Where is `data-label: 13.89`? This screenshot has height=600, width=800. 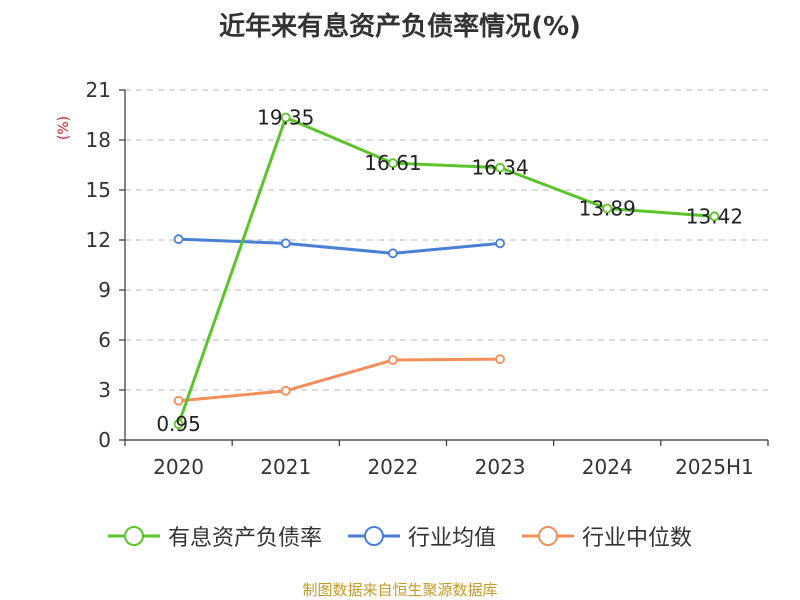 data-label: 13.89 is located at coordinates (607, 209).